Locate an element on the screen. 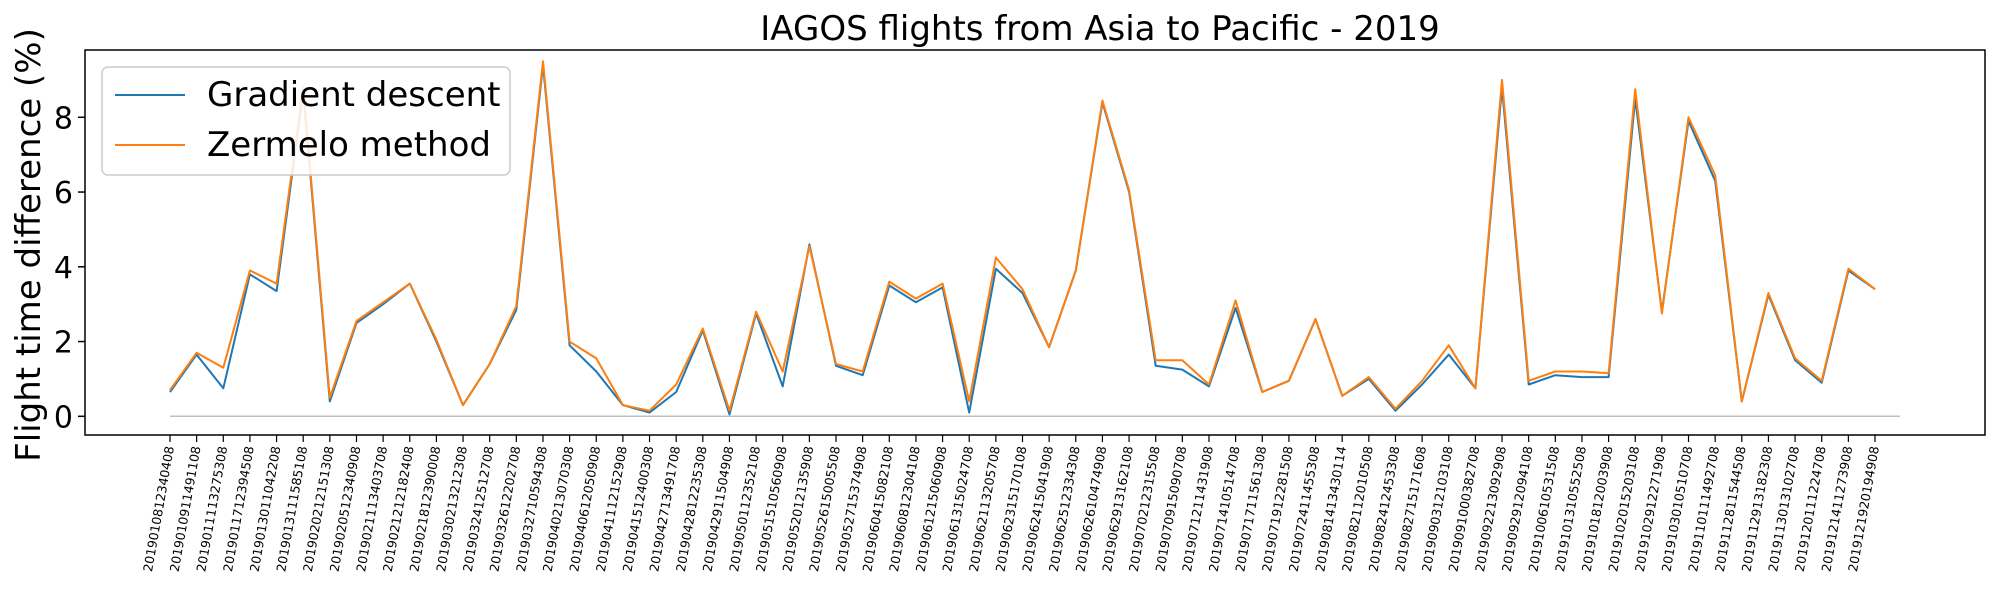  legend-box is located at coordinates (306, 121).